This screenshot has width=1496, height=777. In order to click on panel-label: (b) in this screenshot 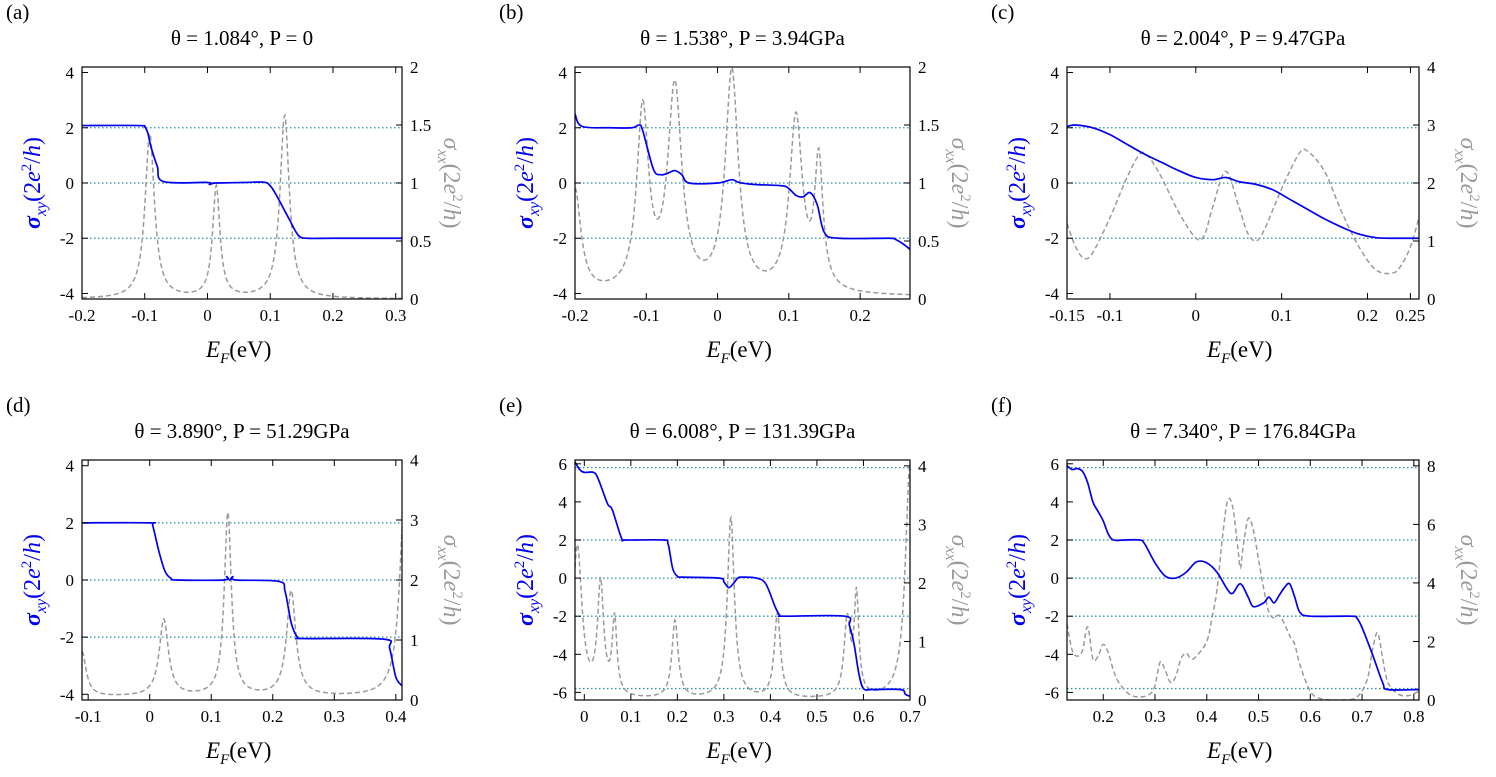, I will do `click(511, 12)`.